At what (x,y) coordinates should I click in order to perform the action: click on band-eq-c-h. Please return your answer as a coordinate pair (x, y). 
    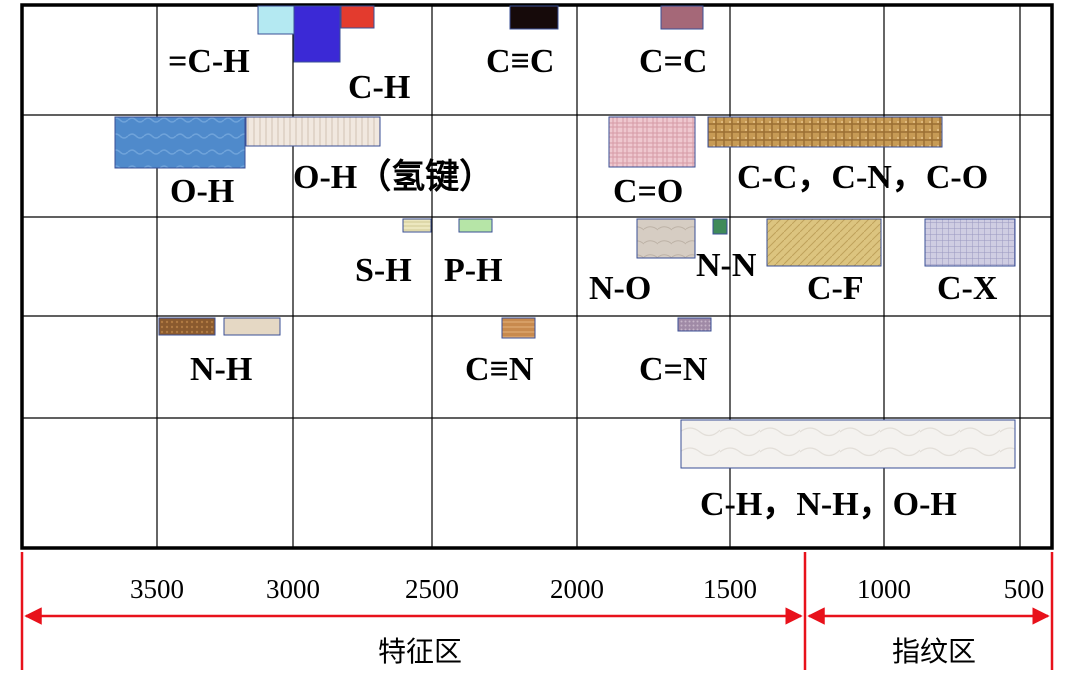
    Looking at the image, I should click on (276, 20).